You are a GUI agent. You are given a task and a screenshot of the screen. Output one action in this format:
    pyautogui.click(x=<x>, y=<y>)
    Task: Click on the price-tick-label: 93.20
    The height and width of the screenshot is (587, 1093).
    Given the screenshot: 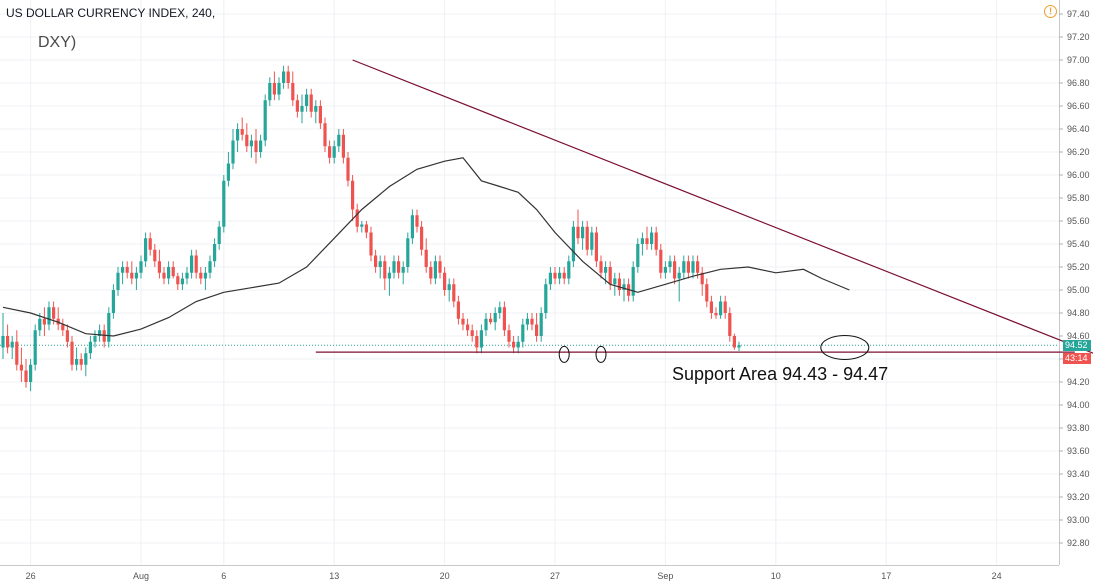 What is the action you would take?
    pyautogui.click(x=1078, y=497)
    